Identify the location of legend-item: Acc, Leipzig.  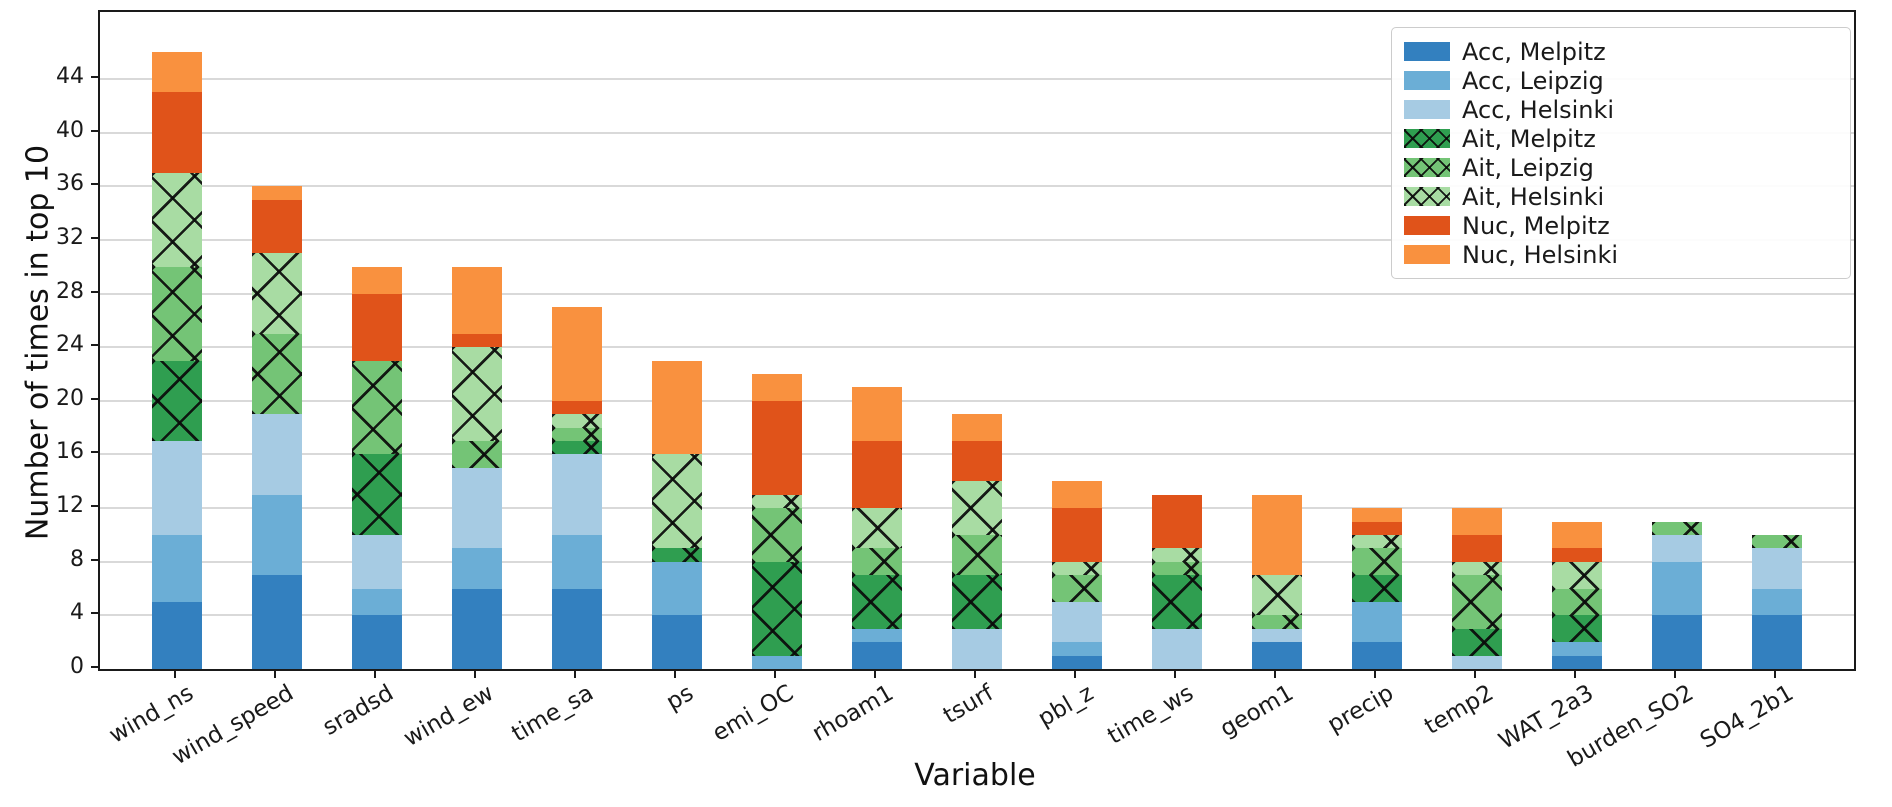
(1621, 80).